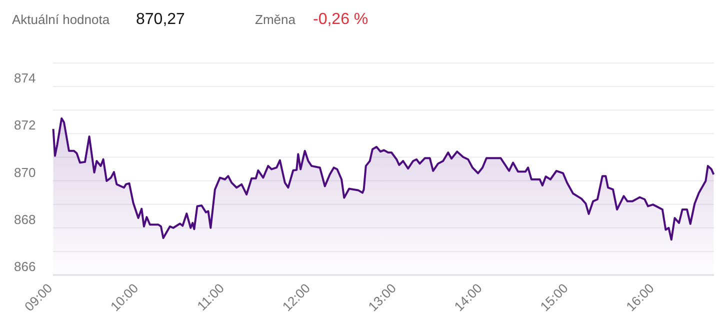 This screenshot has height=331, width=724. Describe the element at coordinates (340, 19) in the screenshot. I see `text: -0,26 %` at that location.